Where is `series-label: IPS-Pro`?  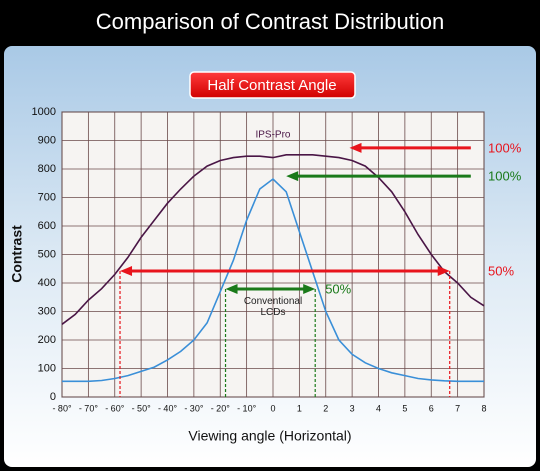 series-label: IPS-Pro is located at coordinates (272, 134).